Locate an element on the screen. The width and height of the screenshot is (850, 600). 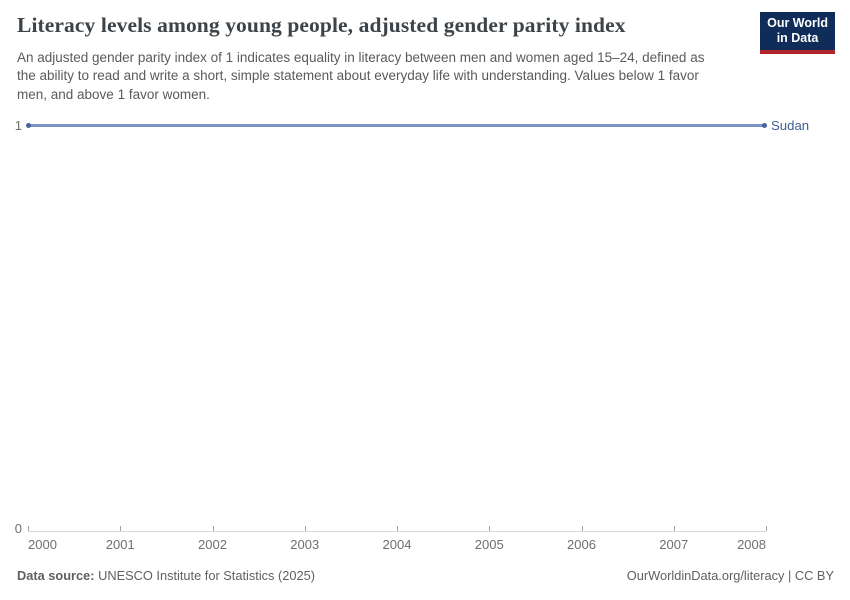
y-axis-tick-label-0: 0 is located at coordinates (18, 528).